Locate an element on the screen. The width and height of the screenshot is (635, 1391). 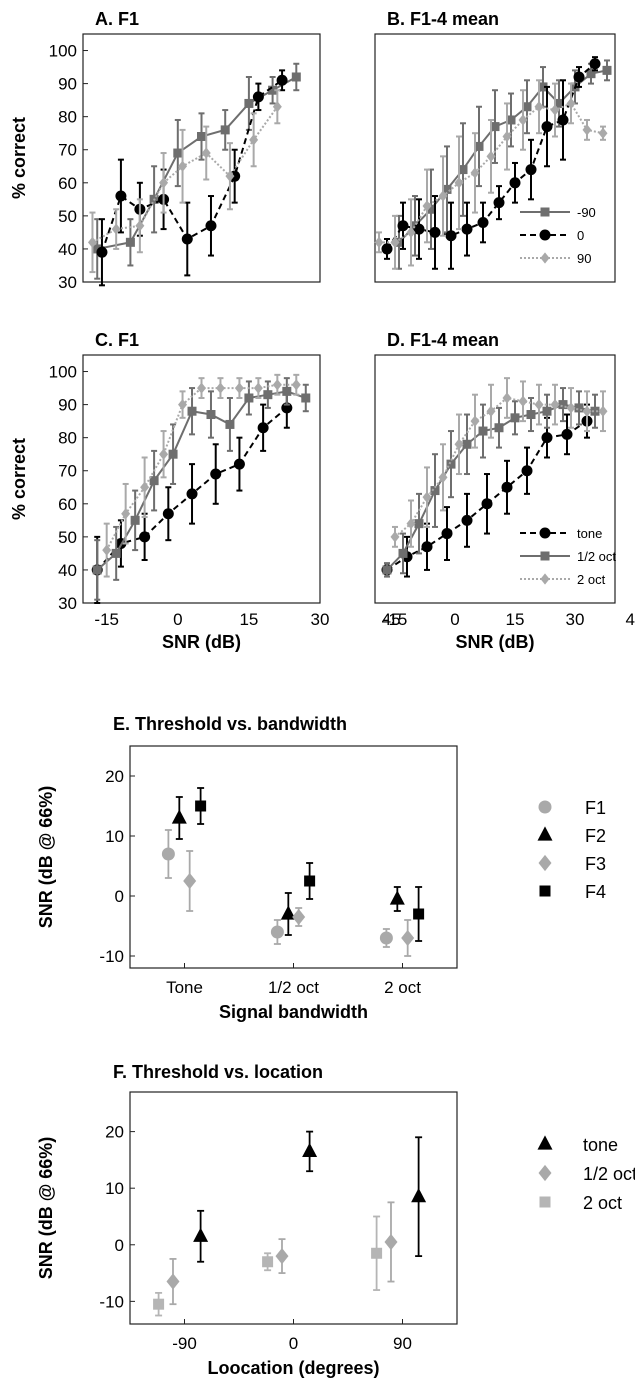
series-0-A is located at coordinates (192, 178).